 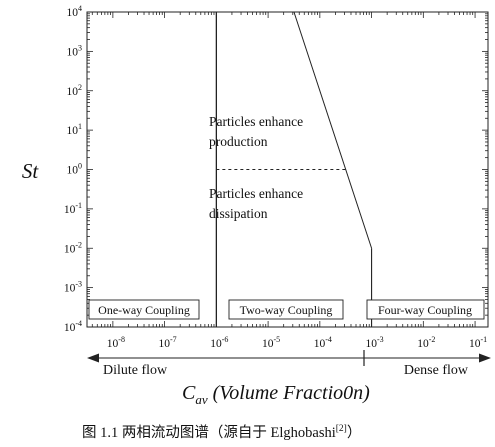 I want to click on production-label-line1: Particles enhance, so click(x=256, y=121).